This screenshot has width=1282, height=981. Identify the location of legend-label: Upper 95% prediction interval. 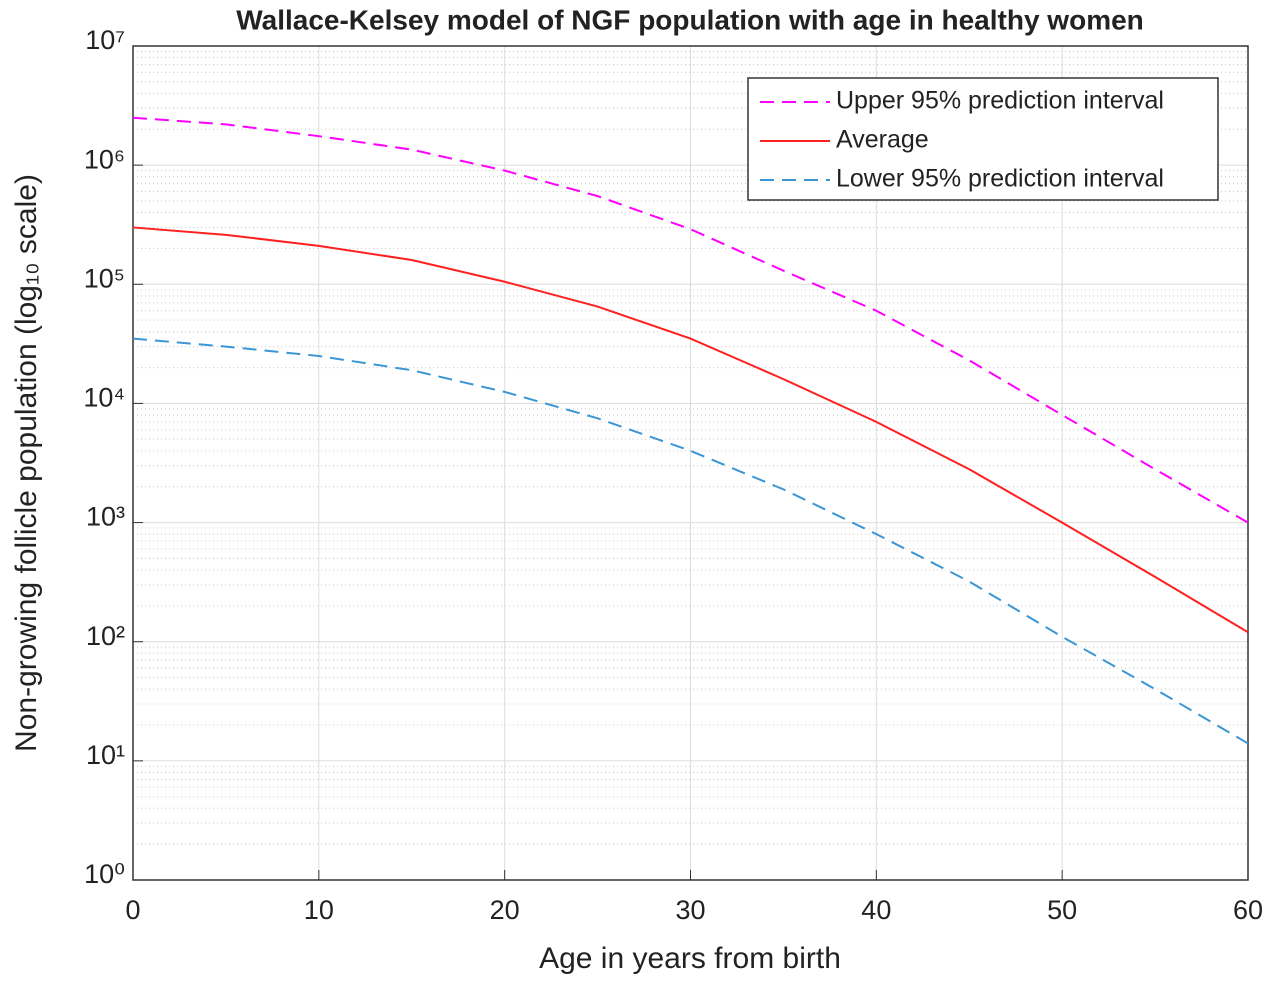
(1000, 101).